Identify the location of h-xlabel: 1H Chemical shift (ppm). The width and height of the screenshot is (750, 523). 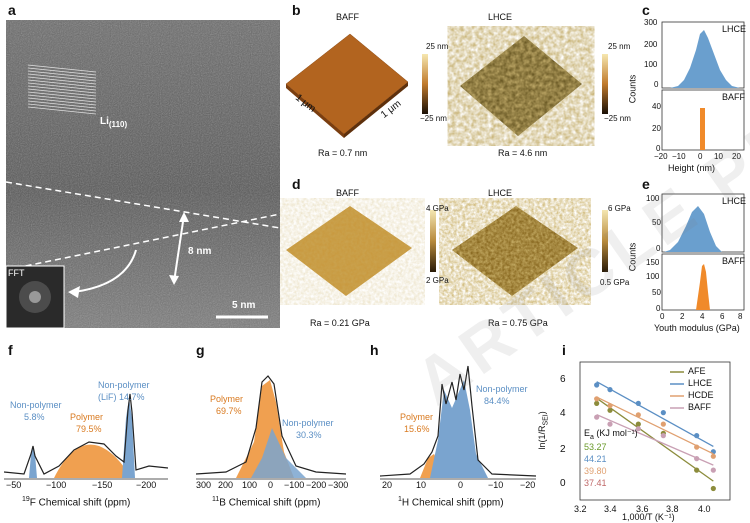
(451, 502).